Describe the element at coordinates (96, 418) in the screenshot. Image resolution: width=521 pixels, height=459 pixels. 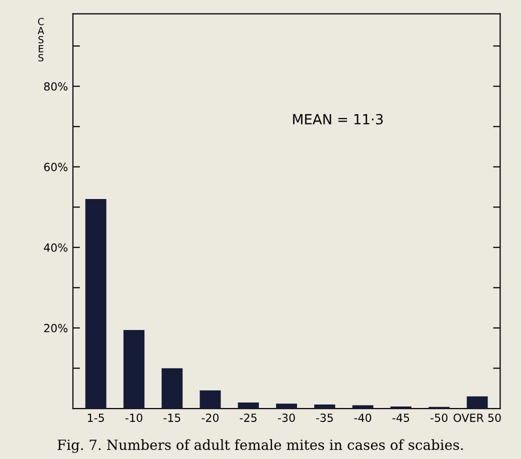
I see `x-tick-label: 1-5` at that location.